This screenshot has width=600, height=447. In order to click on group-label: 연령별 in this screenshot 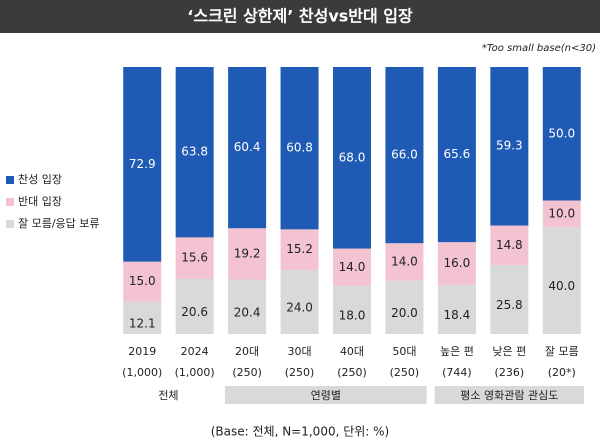, I will do `click(326, 395)`.